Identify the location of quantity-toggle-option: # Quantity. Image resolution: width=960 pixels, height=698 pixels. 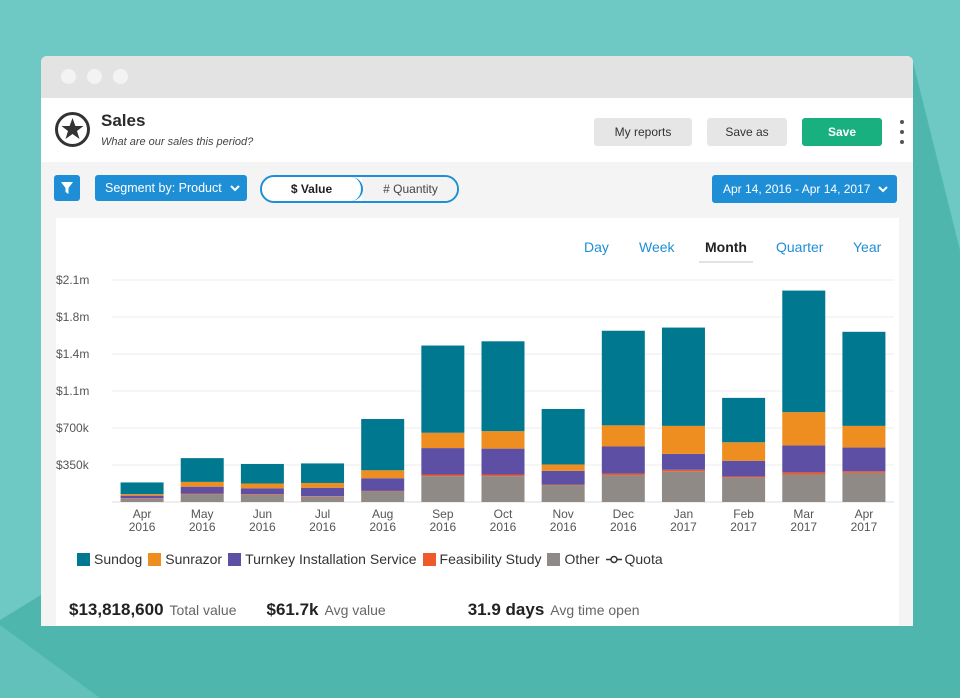
(409, 189).